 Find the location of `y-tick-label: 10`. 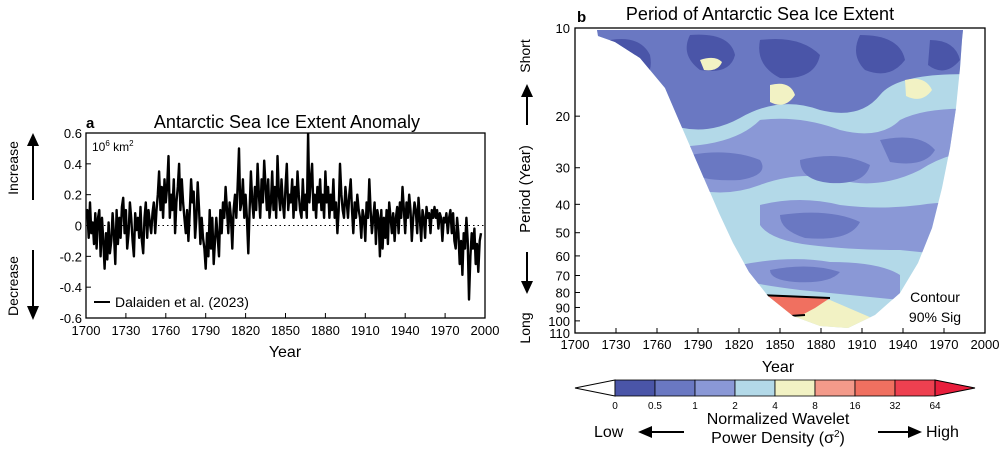

y-tick-label: 10 is located at coordinates (563, 28).